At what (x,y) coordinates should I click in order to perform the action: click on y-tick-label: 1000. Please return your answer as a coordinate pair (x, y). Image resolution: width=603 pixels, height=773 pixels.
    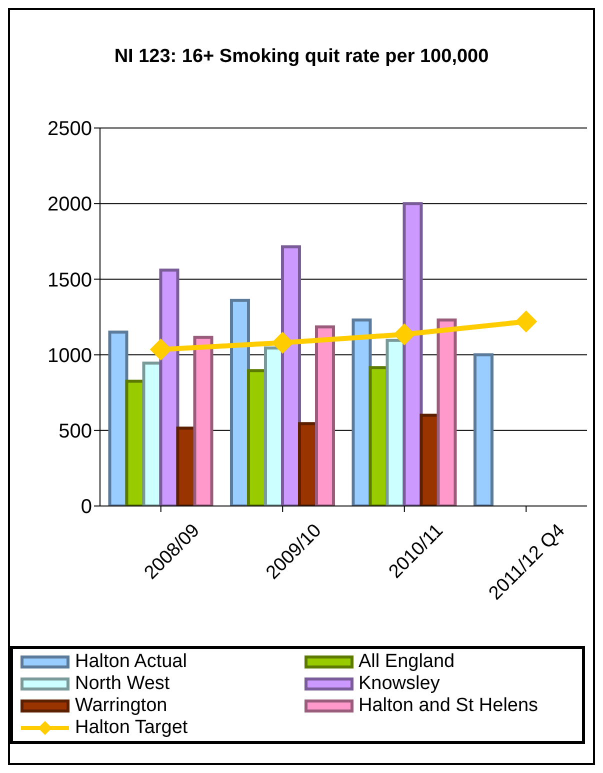
    Looking at the image, I should click on (70, 355).